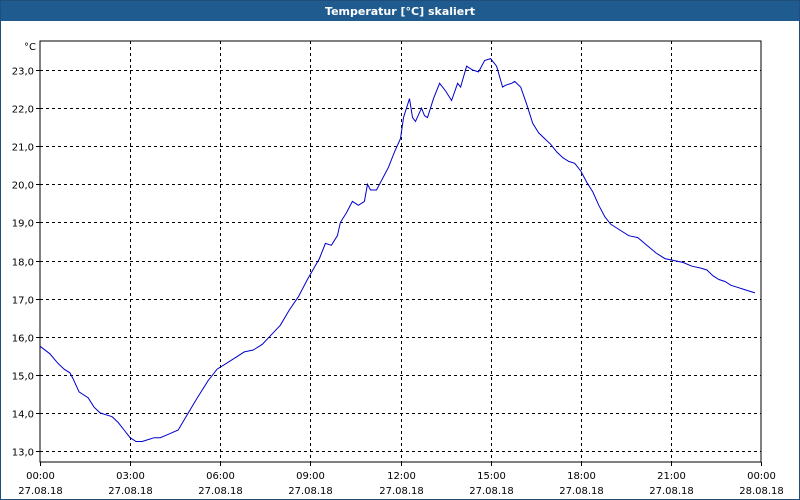  What do you see at coordinates (310, 476) in the screenshot?
I see `x-tick-time-label: 09:00` at bounding box center [310, 476].